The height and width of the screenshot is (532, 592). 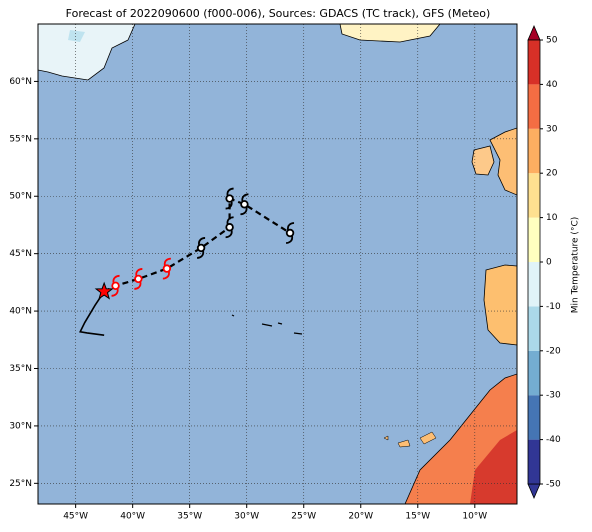 I want to click on colorbar-tick-label: -30, so click(x=553, y=396).